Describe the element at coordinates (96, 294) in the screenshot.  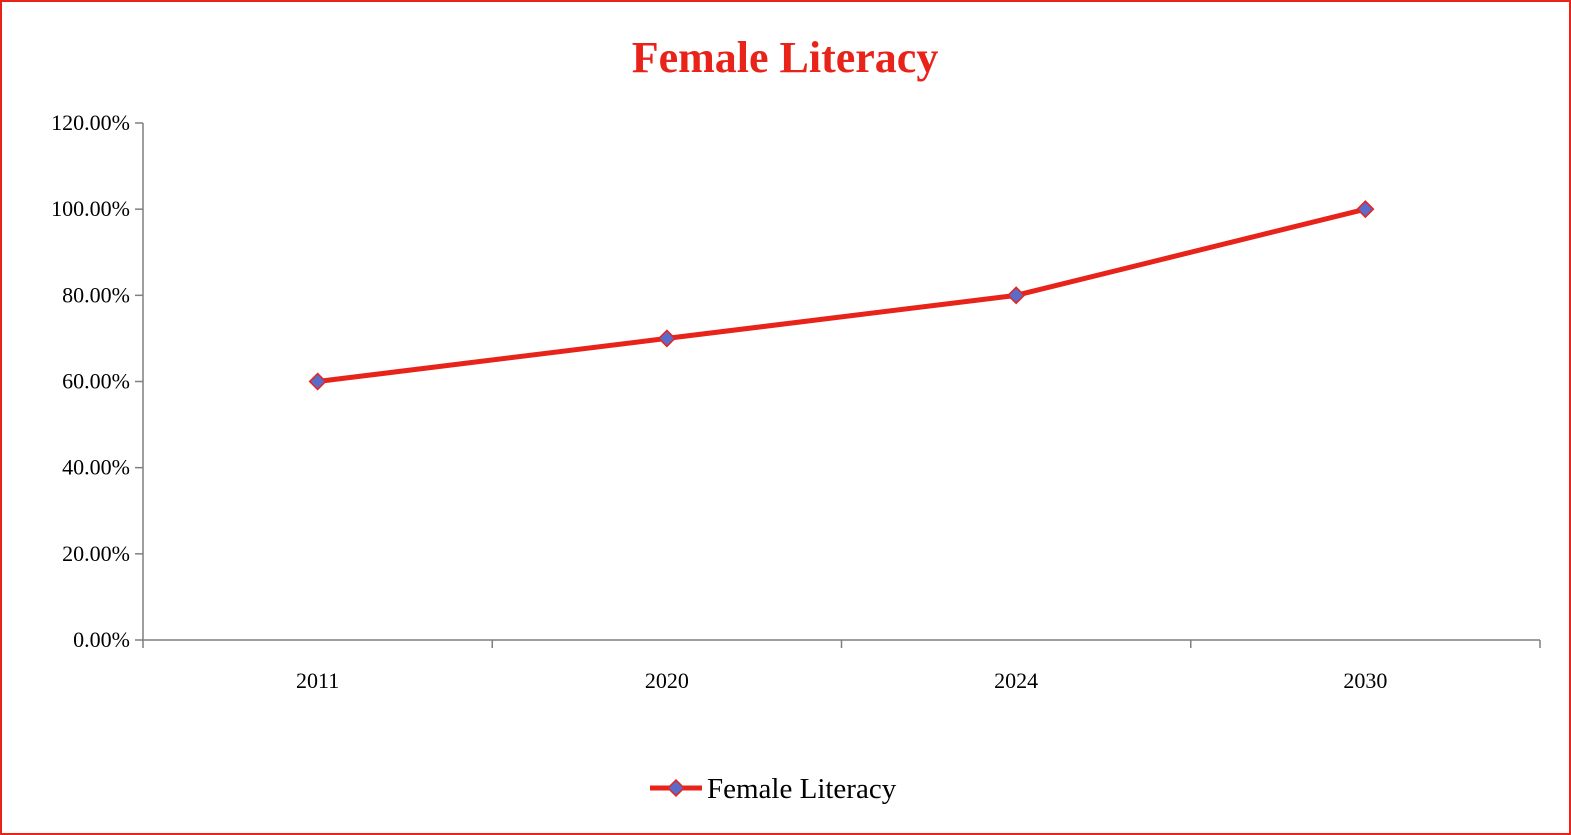
I see `y-tick-label: 80.00%` at that location.